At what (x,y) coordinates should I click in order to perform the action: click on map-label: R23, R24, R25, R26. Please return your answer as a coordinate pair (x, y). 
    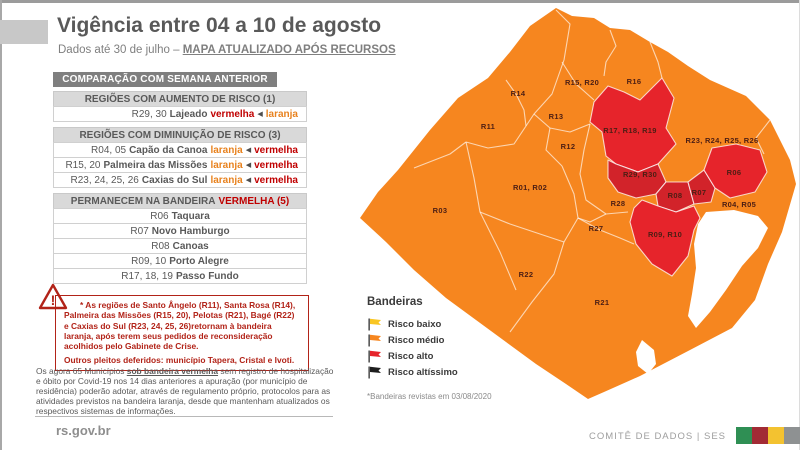
    Looking at the image, I should click on (722, 140).